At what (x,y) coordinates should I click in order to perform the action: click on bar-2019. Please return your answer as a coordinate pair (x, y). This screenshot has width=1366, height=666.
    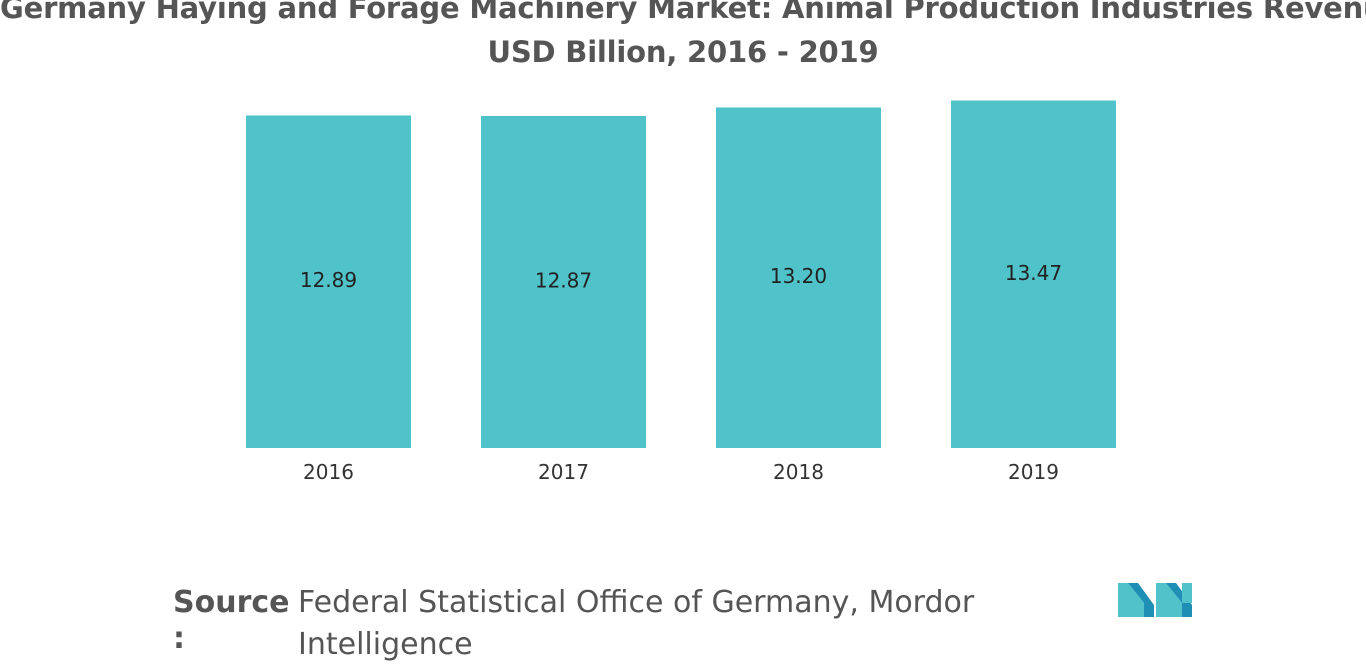
    Looking at the image, I should click on (1033, 274).